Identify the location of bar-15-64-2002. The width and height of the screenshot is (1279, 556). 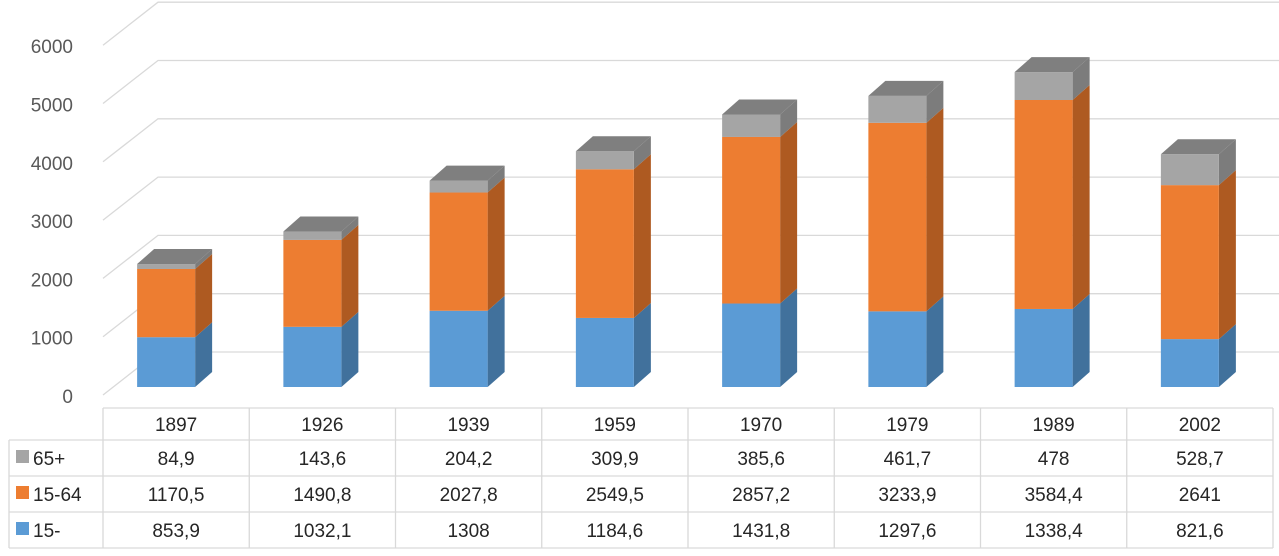
(1189, 262).